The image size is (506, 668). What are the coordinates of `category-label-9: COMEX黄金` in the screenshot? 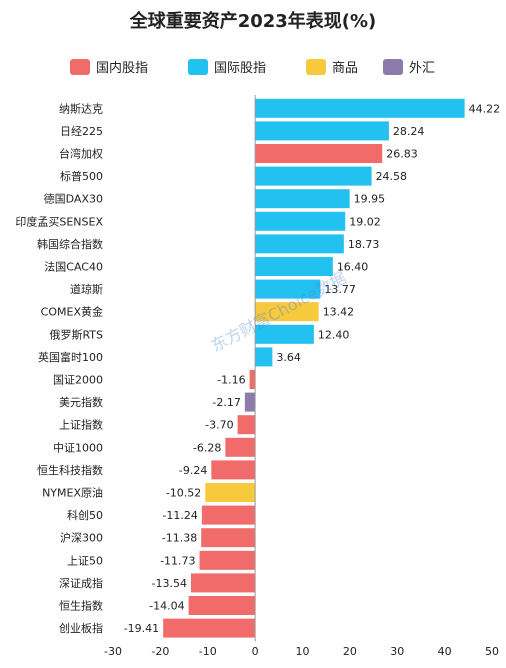 It's located at (72, 312).